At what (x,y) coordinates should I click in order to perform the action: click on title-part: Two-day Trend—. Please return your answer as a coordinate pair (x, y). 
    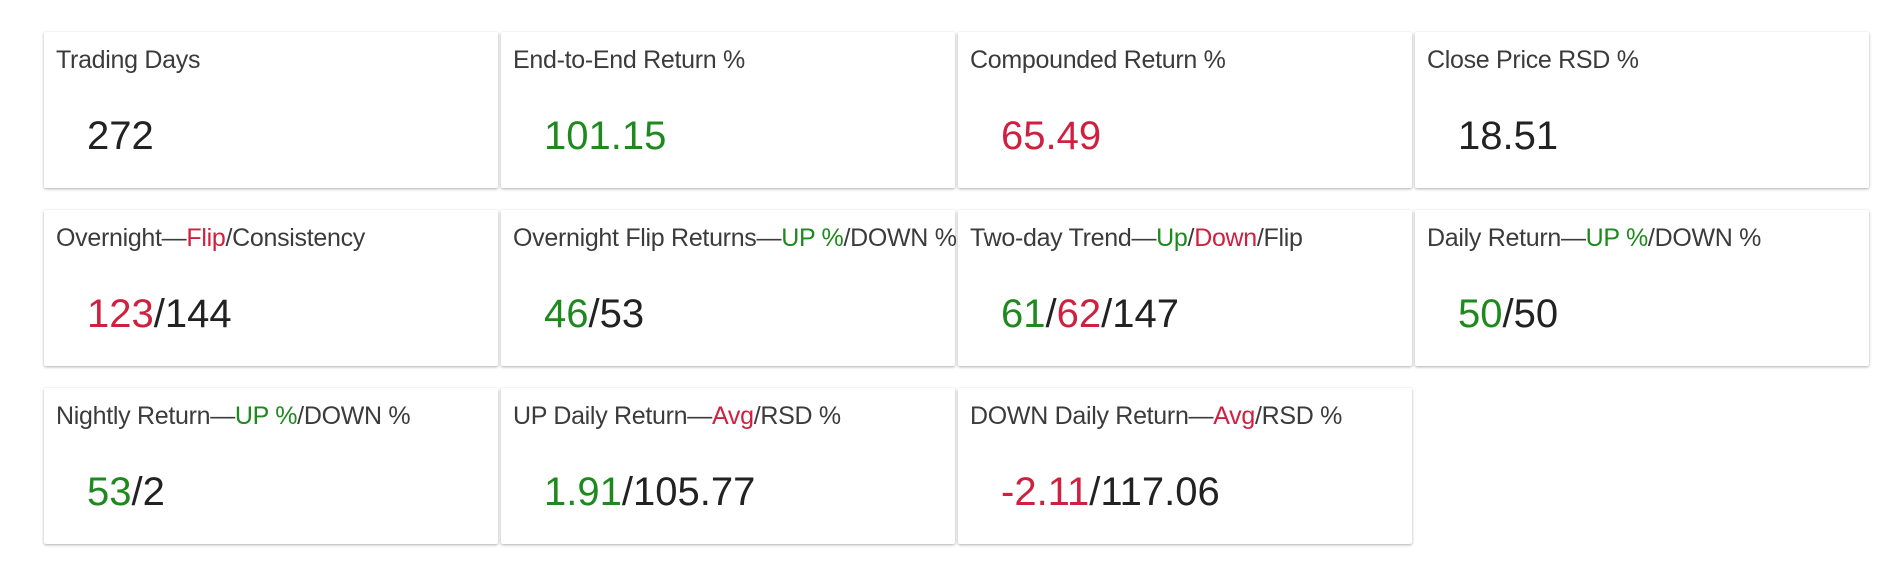
    Looking at the image, I should click on (1063, 238).